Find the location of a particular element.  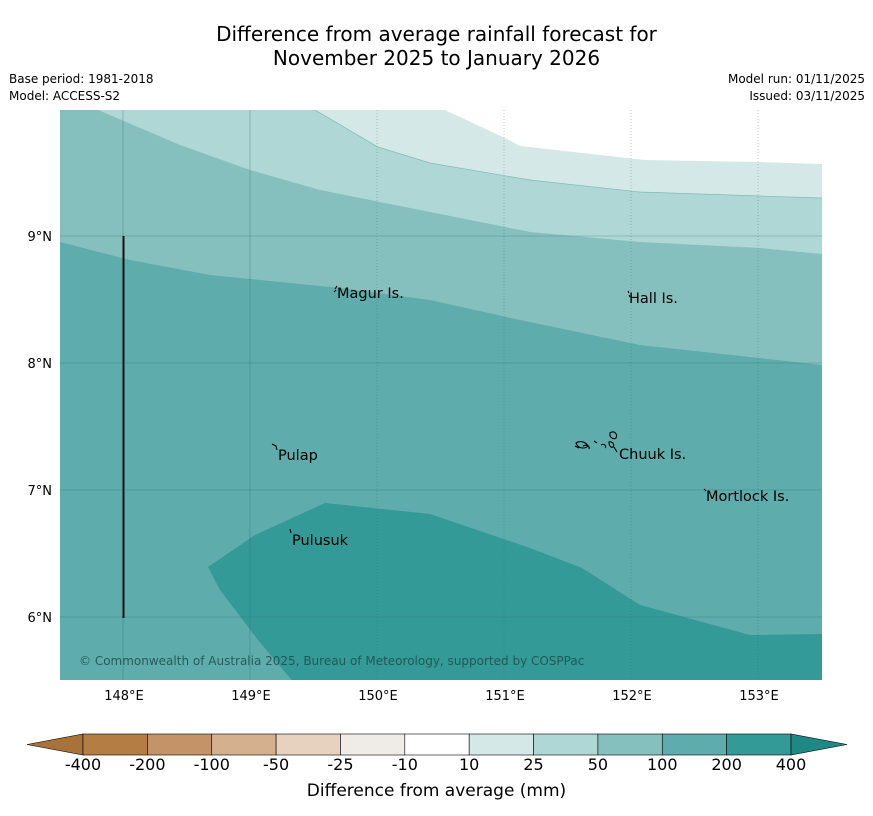

y-tick-6n: 6°N is located at coordinates (40, 618).